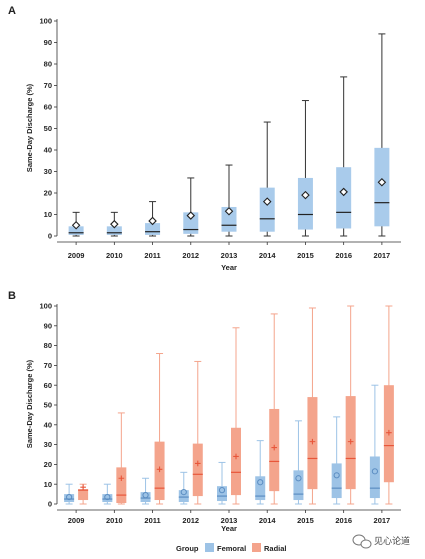 The image size is (425, 559). What do you see at coordinates (268, 255) in the screenshot?
I see `panel-a-x-tick-label: 2014` at bounding box center [268, 255].